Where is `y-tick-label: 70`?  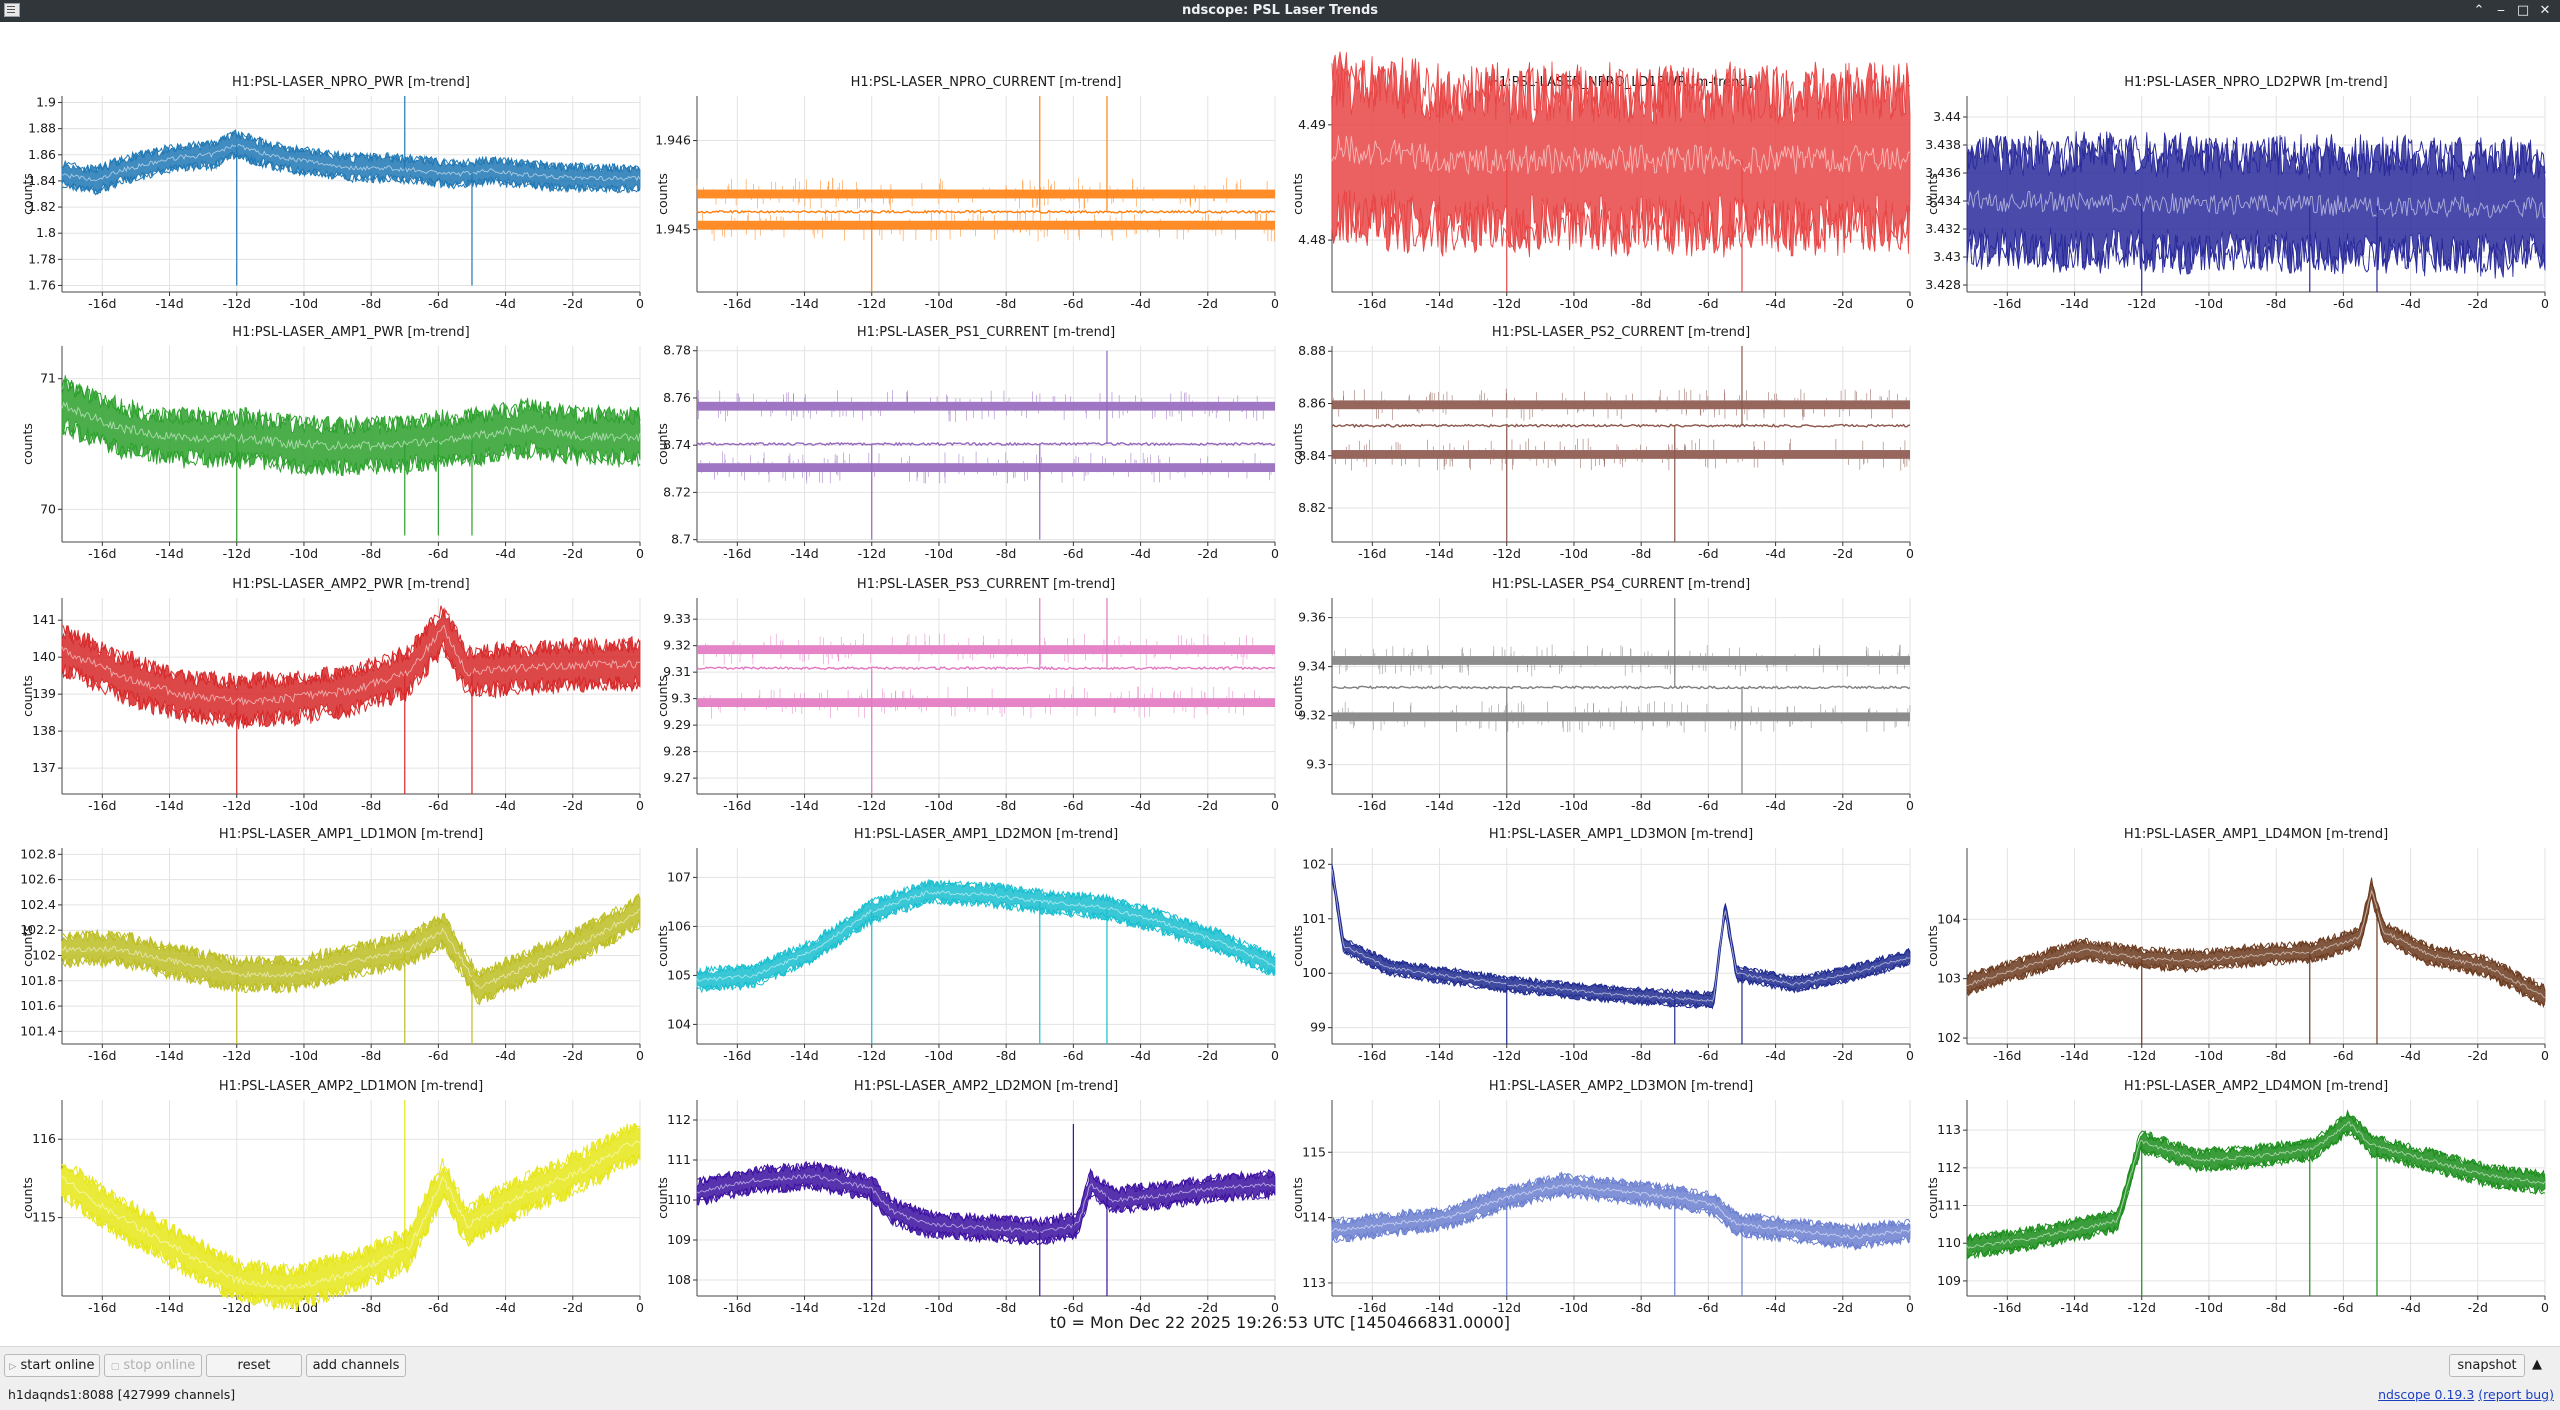 y-tick-label: 70 is located at coordinates (48, 508).